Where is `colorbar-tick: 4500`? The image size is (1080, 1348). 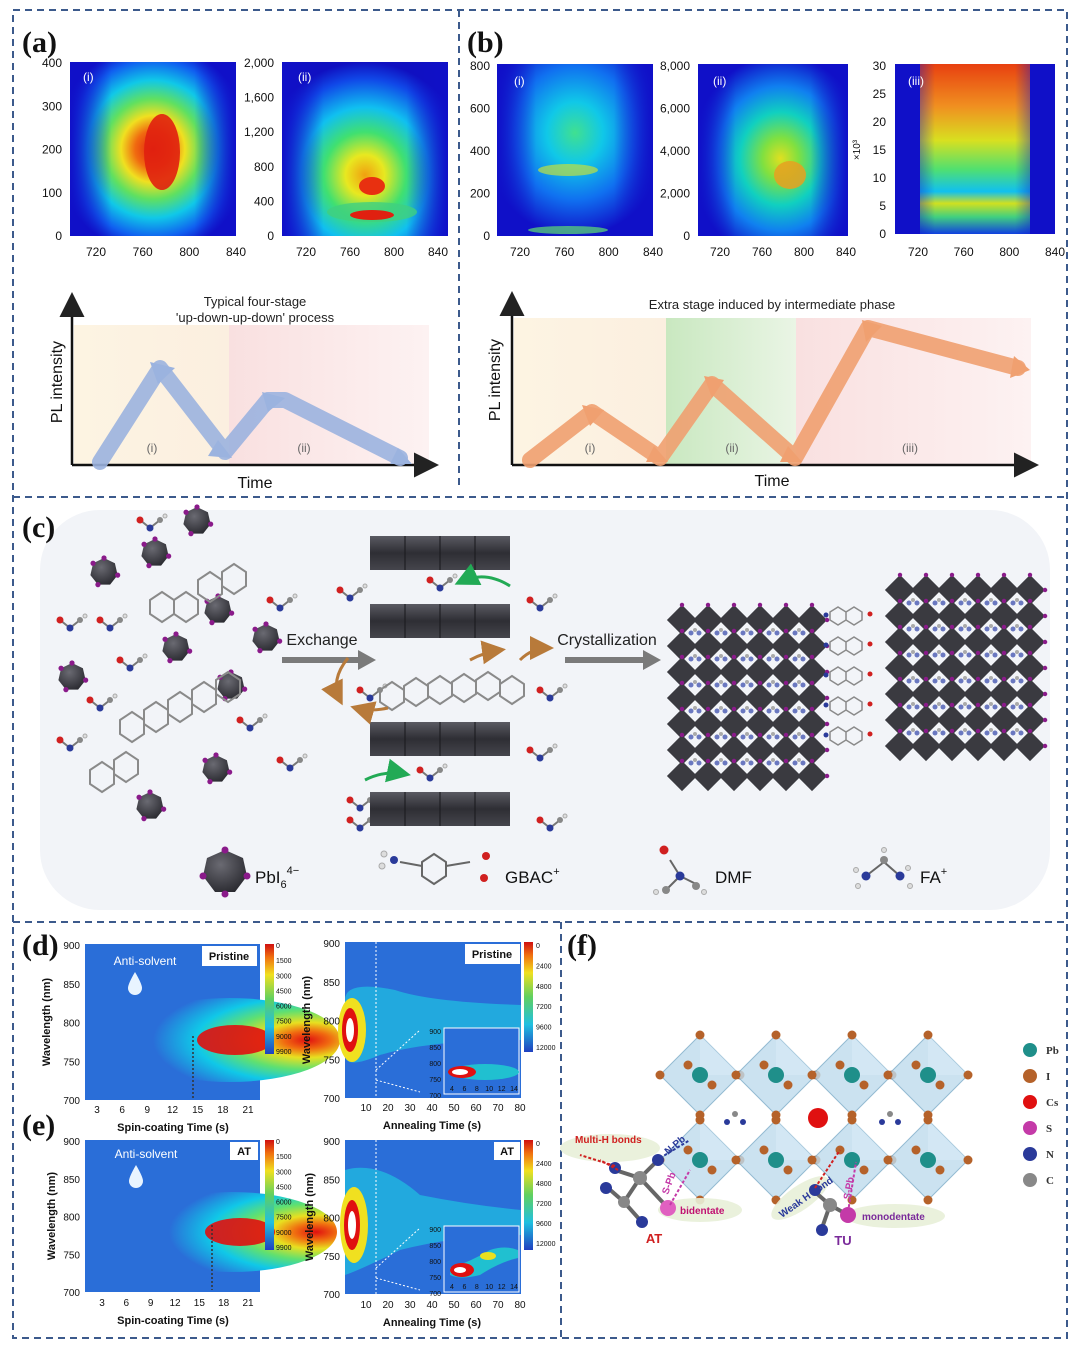
colorbar-tick: 4500 is located at coordinates (284, 991).